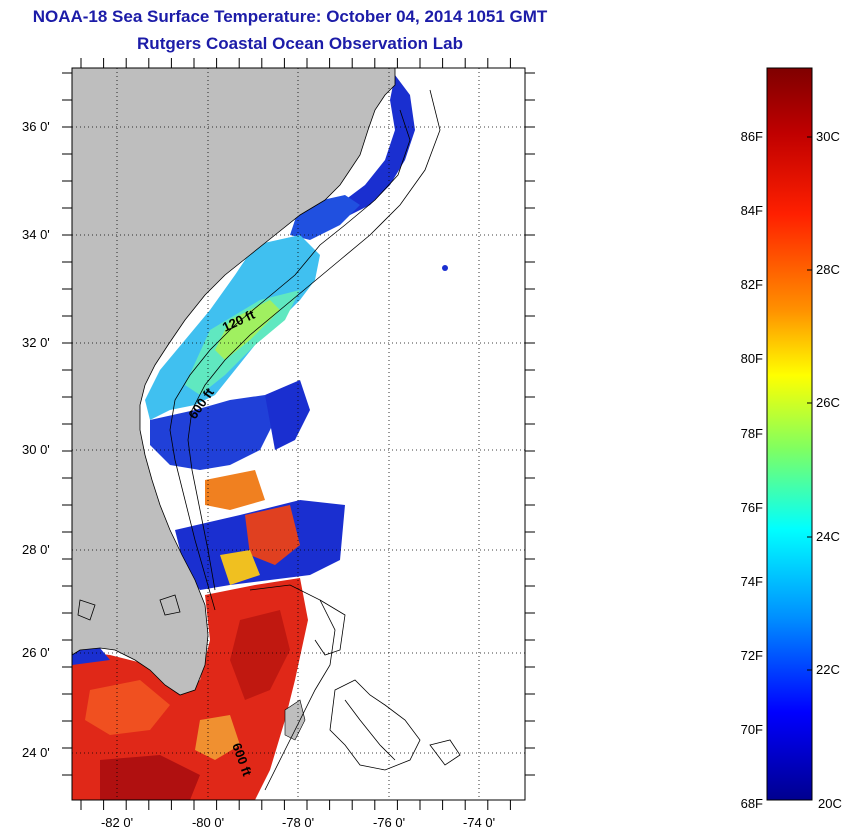 The height and width of the screenshot is (832, 849). I want to click on fahrenheit-label: 76F, so click(752, 507).